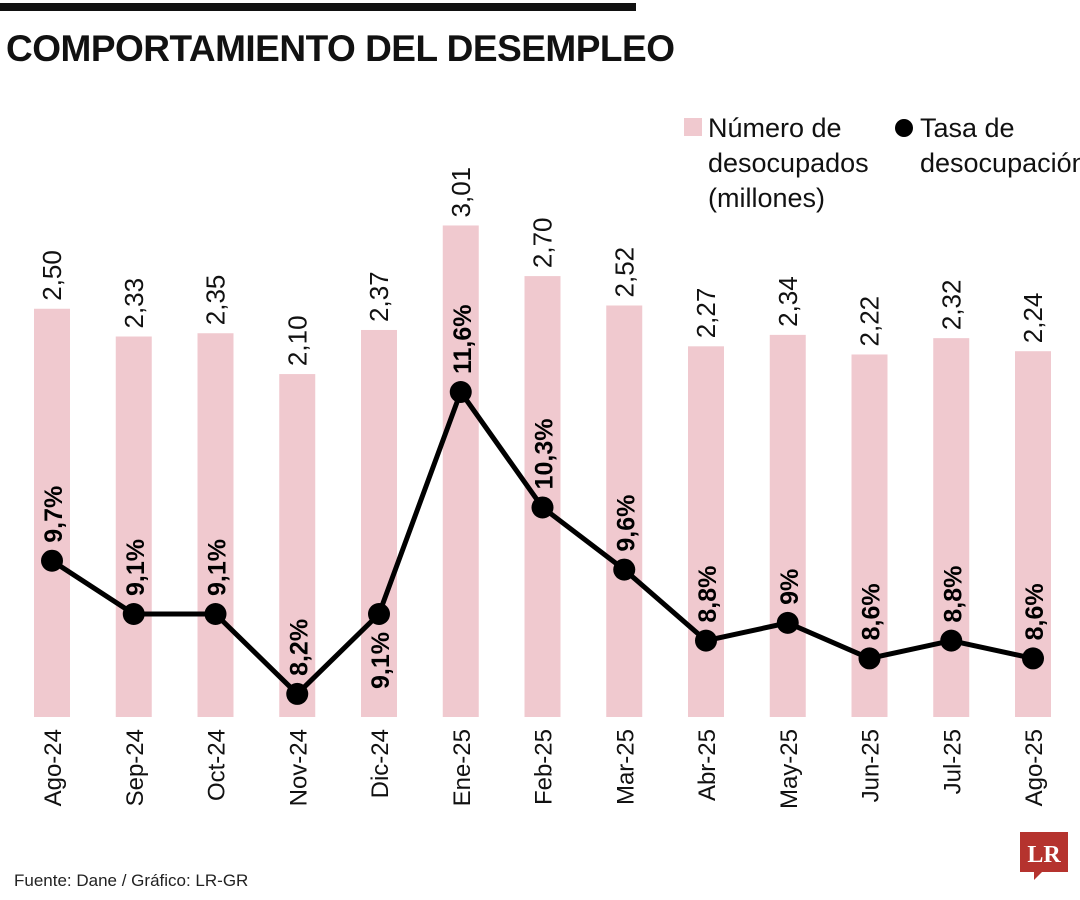 This screenshot has width=1080, height=900. I want to click on lr-logo: LR, so click(1044, 856).